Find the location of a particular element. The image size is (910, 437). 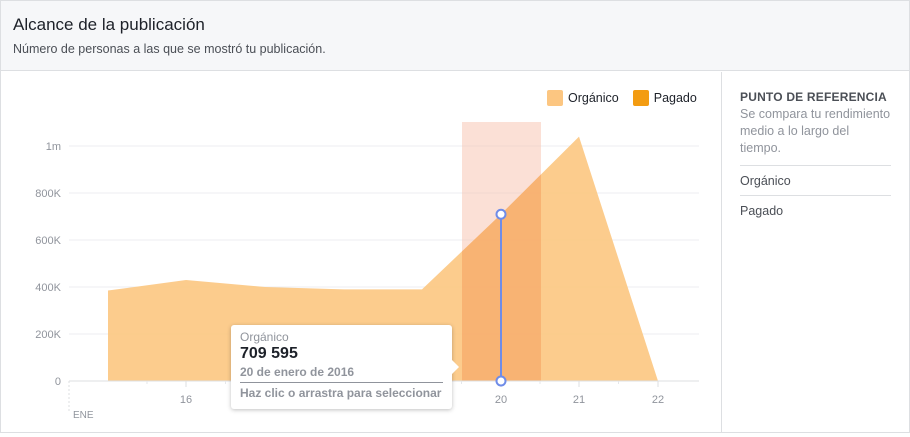

legend-swatch-paid is located at coordinates (640, 98).